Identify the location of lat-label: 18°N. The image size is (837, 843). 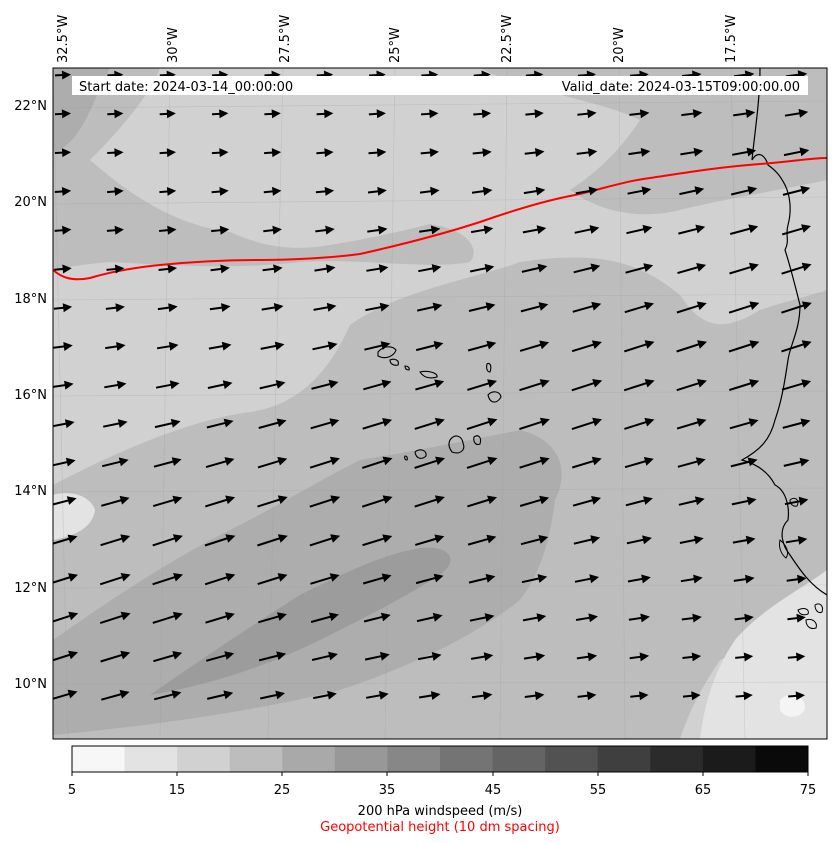
(30, 299).